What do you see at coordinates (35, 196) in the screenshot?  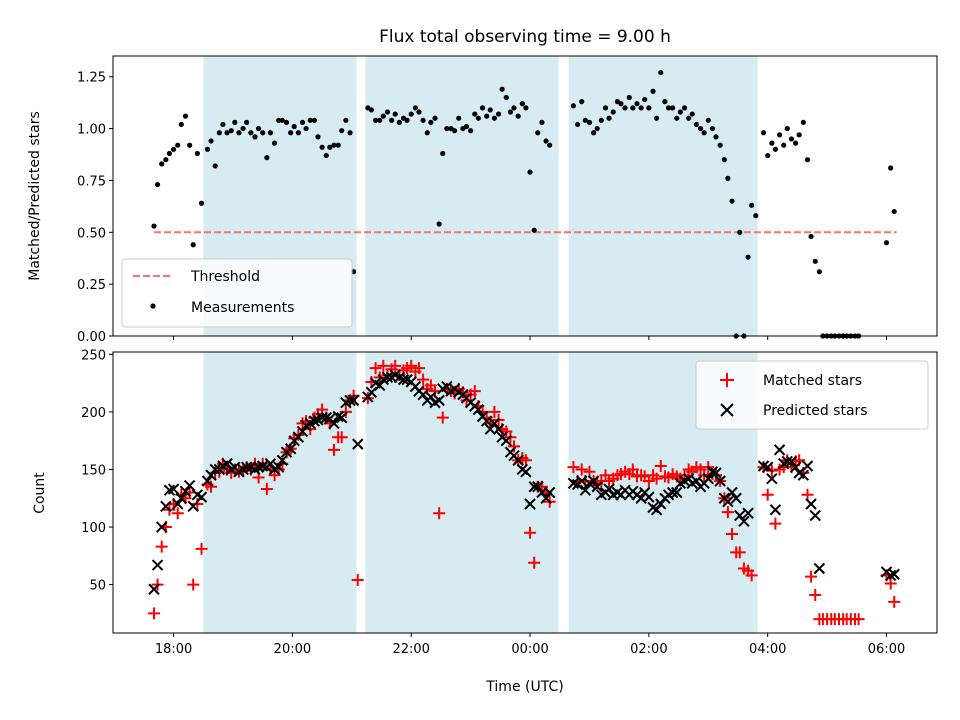 I see `top-y-axis-label: Matched/Predicted stars` at bounding box center [35, 196].